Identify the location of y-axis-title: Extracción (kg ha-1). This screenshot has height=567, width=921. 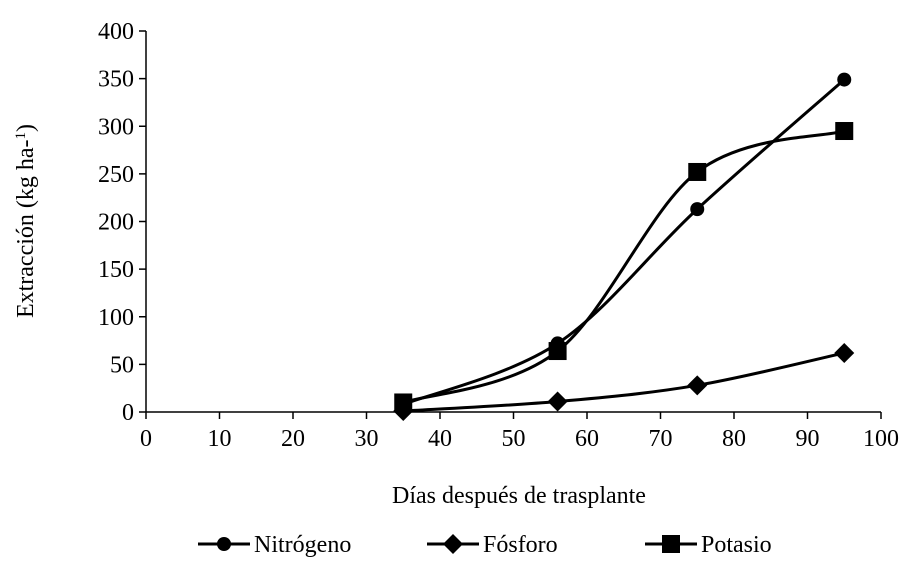
(26, 221).